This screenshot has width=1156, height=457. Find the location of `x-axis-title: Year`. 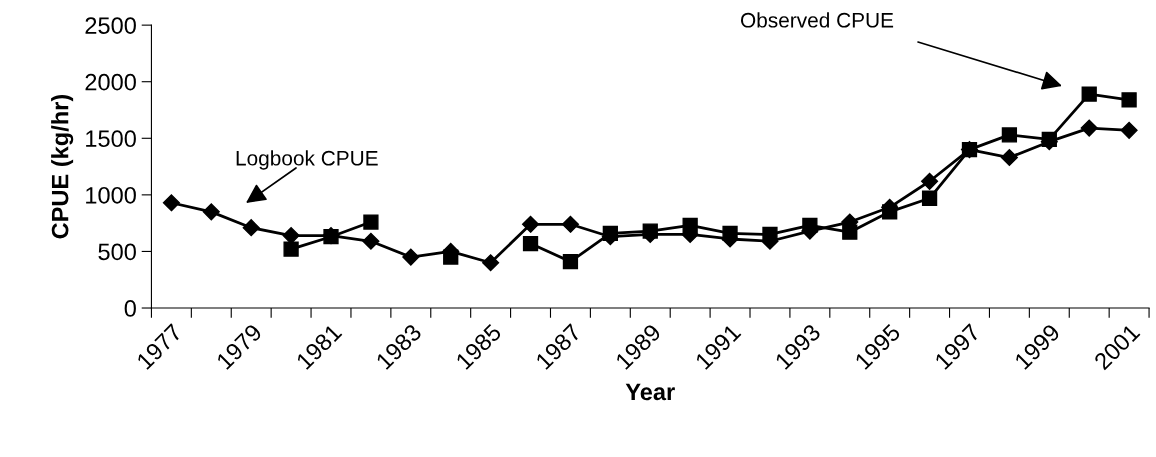

x-axis-title: Year is located at coordinates (650, 392).